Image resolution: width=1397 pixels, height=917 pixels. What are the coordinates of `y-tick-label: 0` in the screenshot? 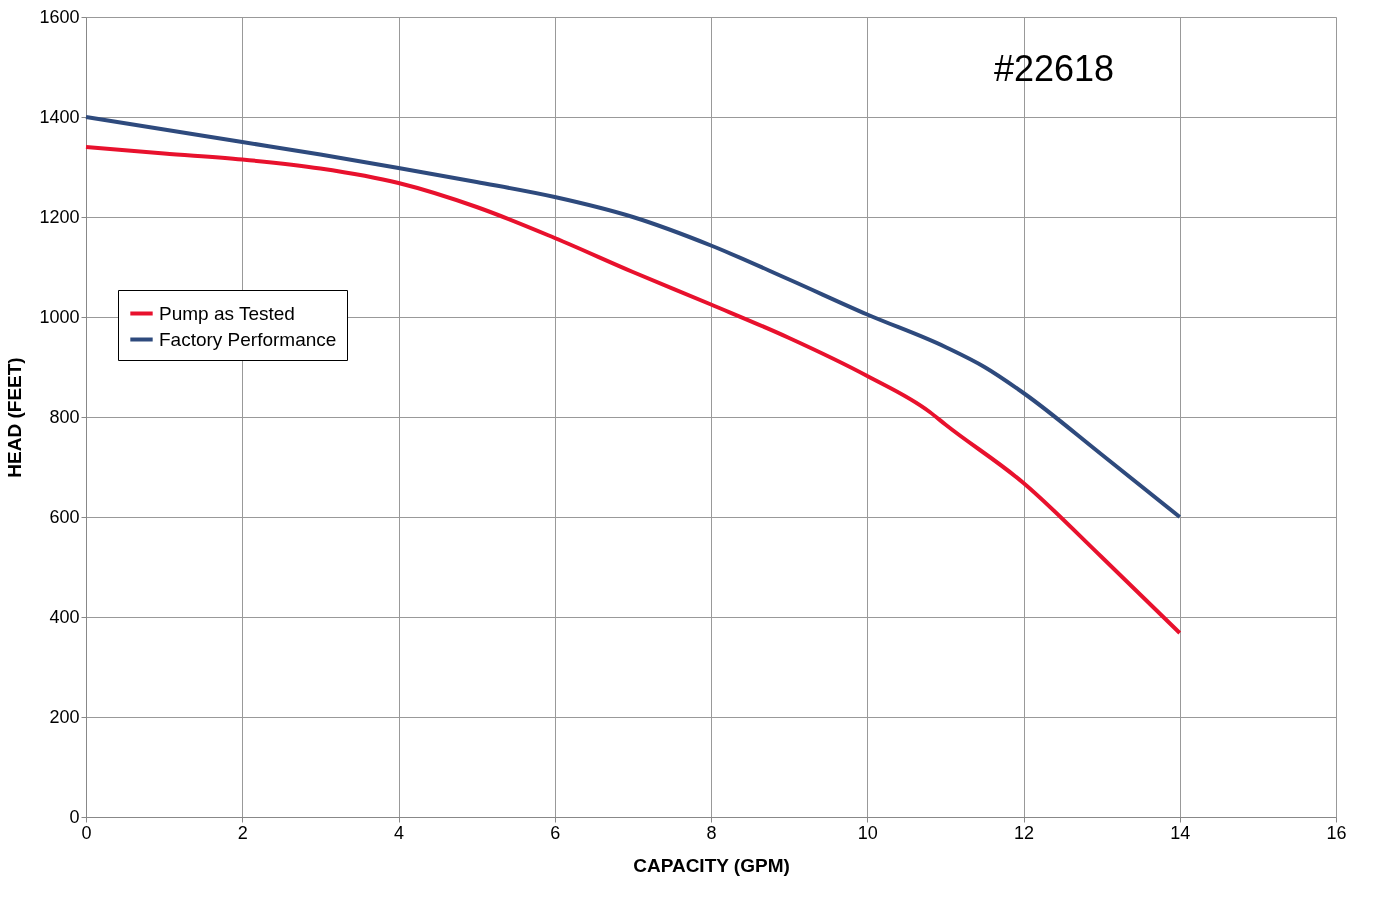 It's located at (74, 816).